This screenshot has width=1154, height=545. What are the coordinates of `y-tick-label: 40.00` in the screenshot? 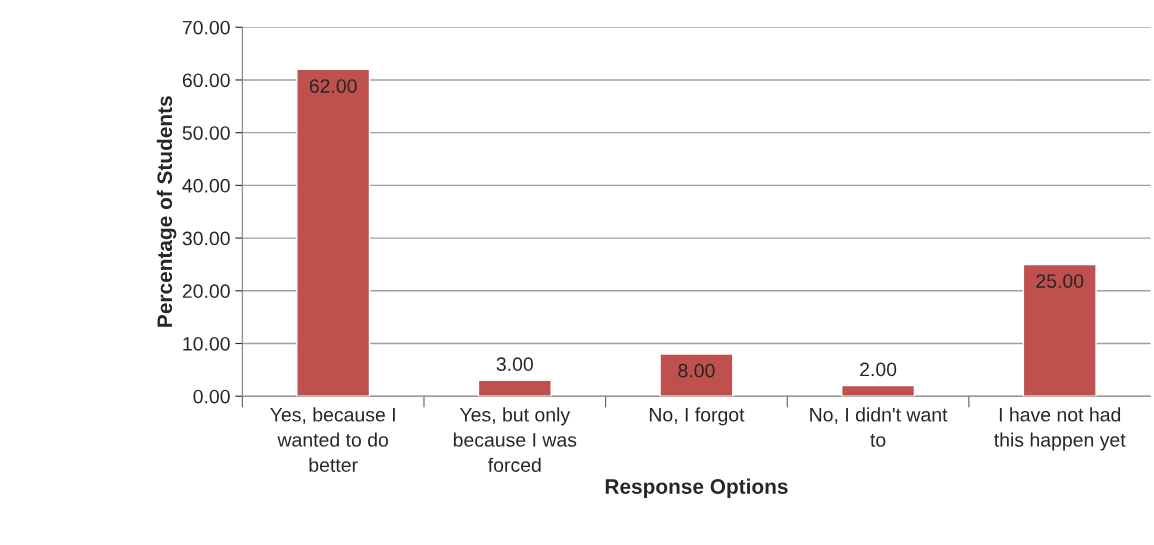 It's located at (206, 185).